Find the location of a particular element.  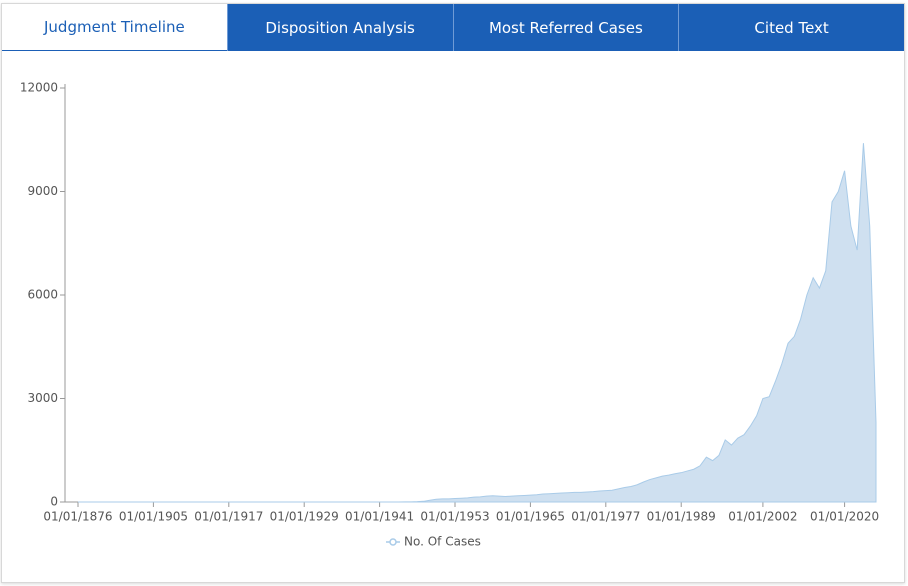

y-tick-label: 0 is located at coordinates (54, 502).